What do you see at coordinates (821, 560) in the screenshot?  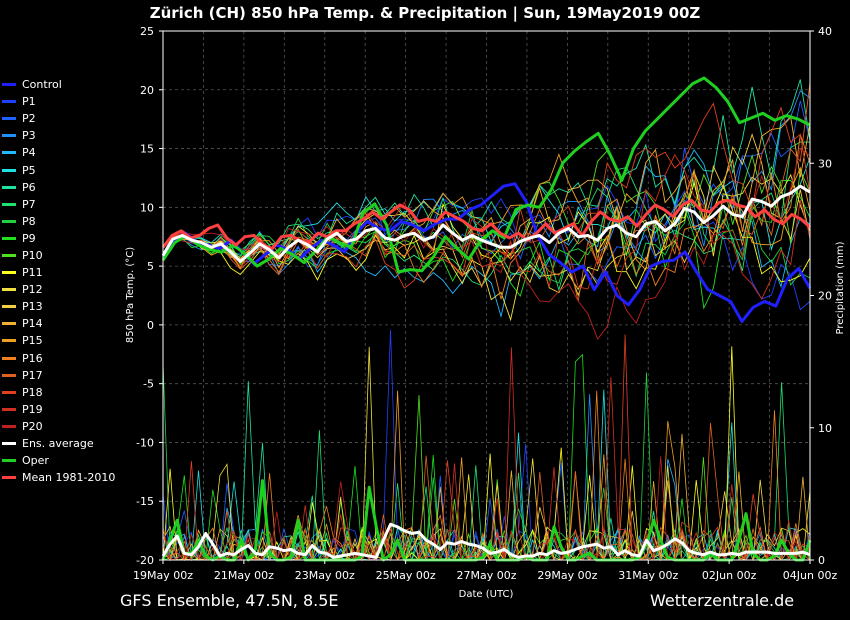 I see `y2-tick-label: 0` at bounding box center [821, 560].